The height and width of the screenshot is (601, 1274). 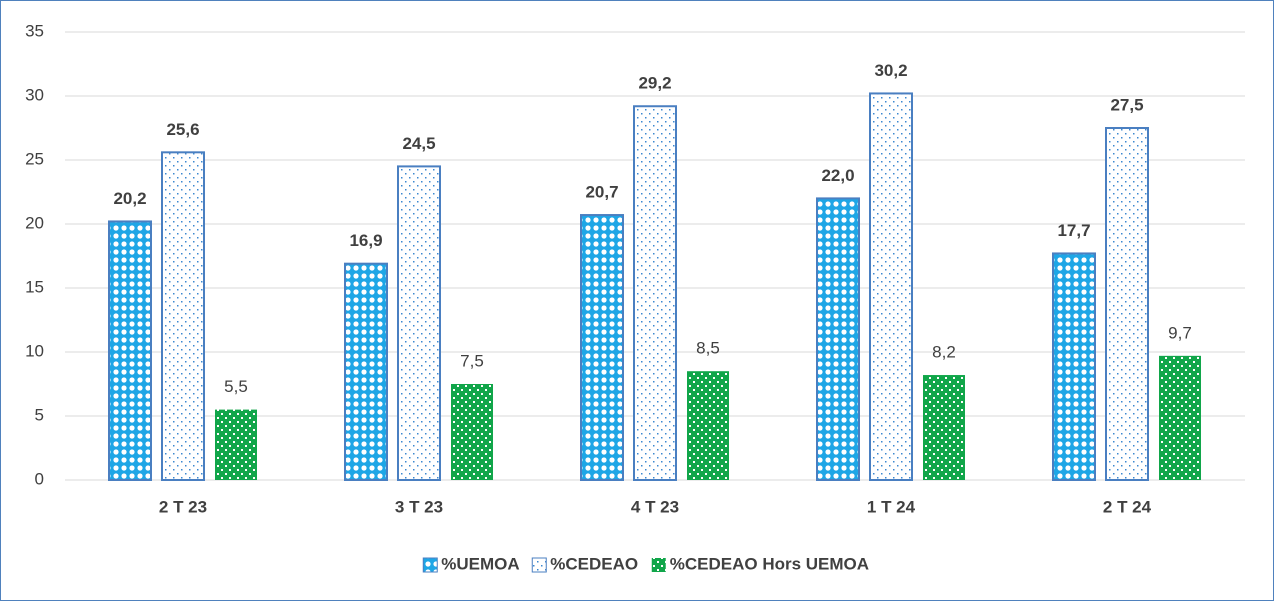 I want to click on data-label: 8,2, so click(x=944, y=352).